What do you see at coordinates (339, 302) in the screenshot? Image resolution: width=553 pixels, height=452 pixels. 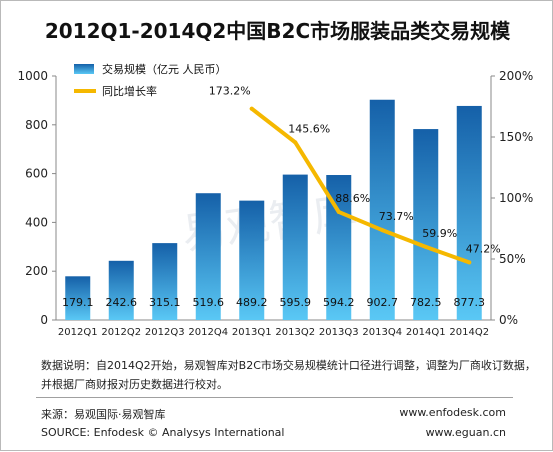 I see `bar-value-label: 594.2` at bounding box center [339, 302].